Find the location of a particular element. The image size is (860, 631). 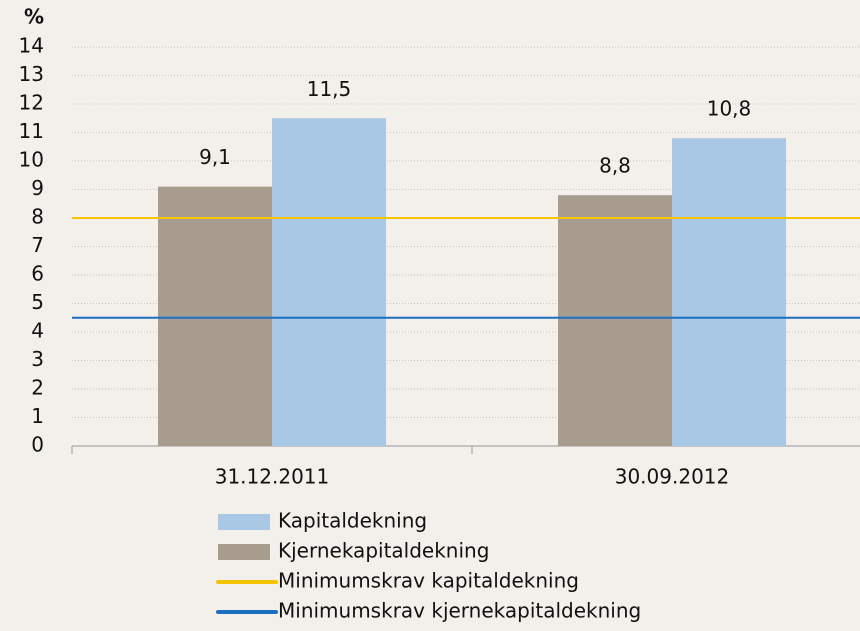

y-tick-label: 12 is located at coordinates (31, 103).